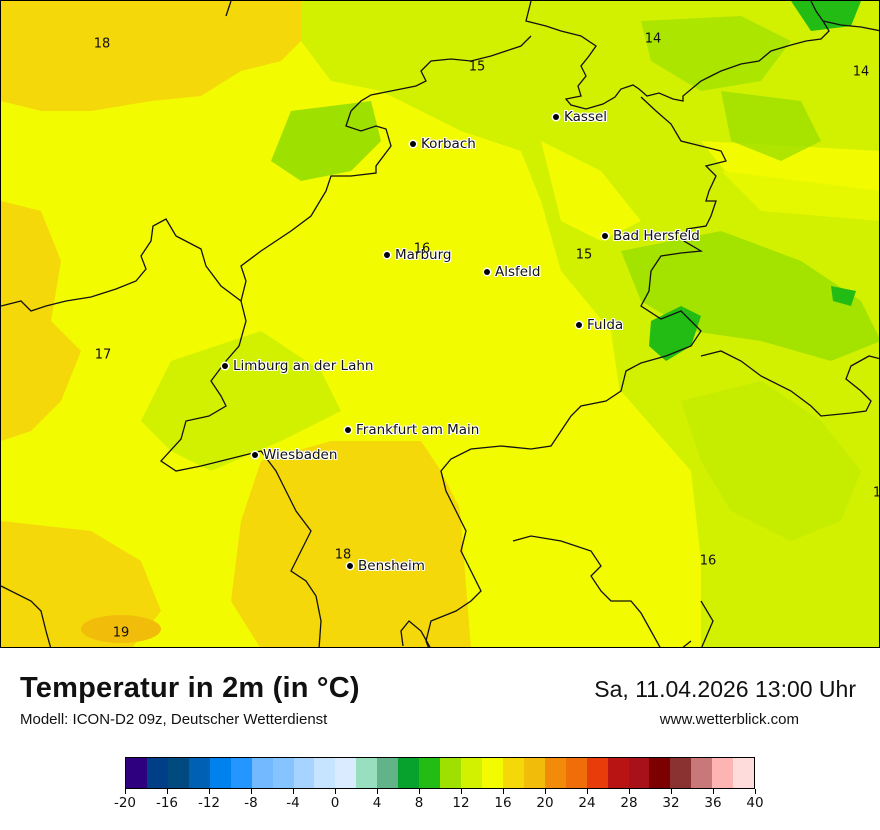  Describe the element at coordinates (156, 56) in the screenshot. I see `warm-region-northwest` at that location.